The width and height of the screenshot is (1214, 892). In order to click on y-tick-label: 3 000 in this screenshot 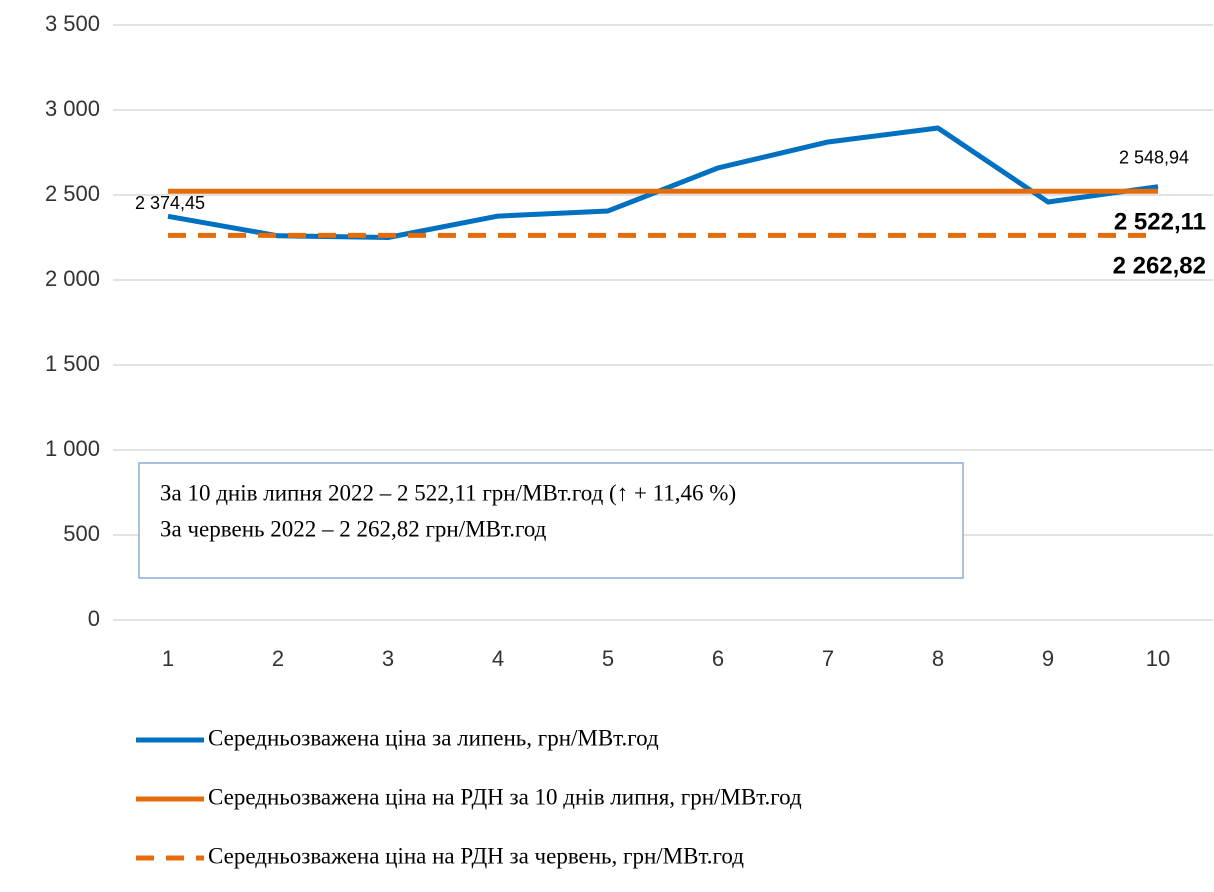, I will do `click(72, 108)`.